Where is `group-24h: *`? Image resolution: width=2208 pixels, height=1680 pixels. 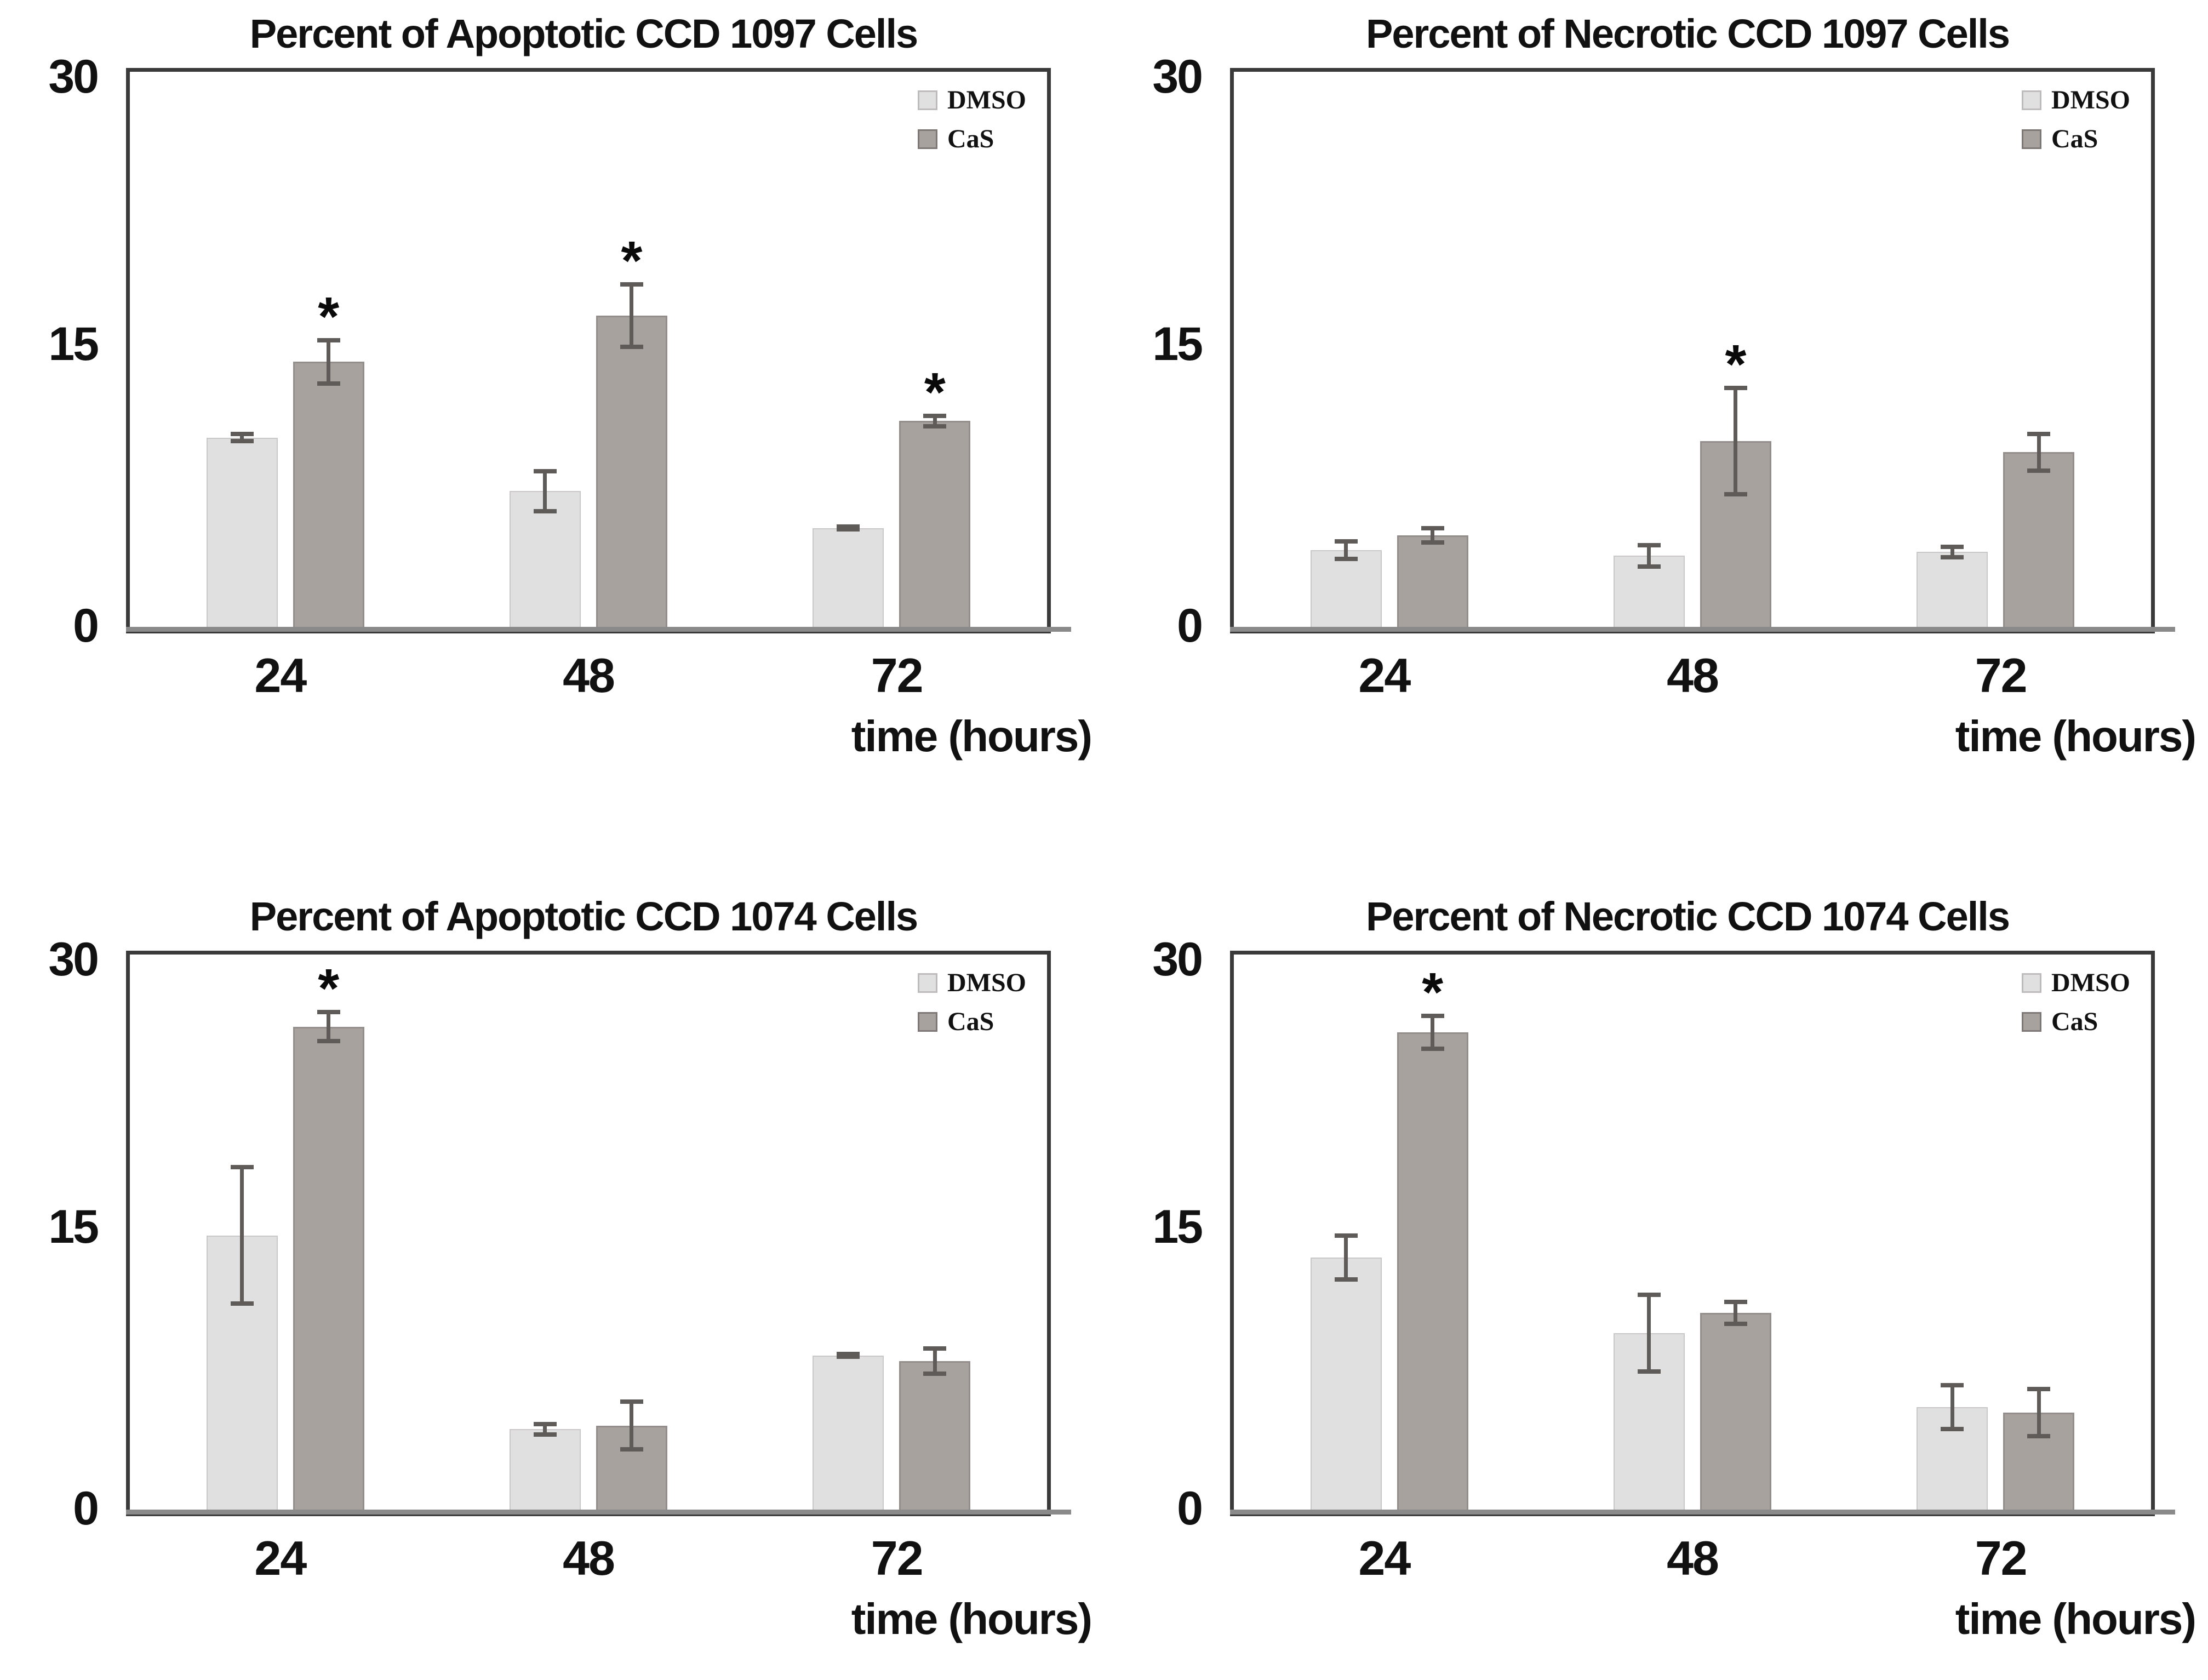 group-24h: * is located at coordinates (285, 353).